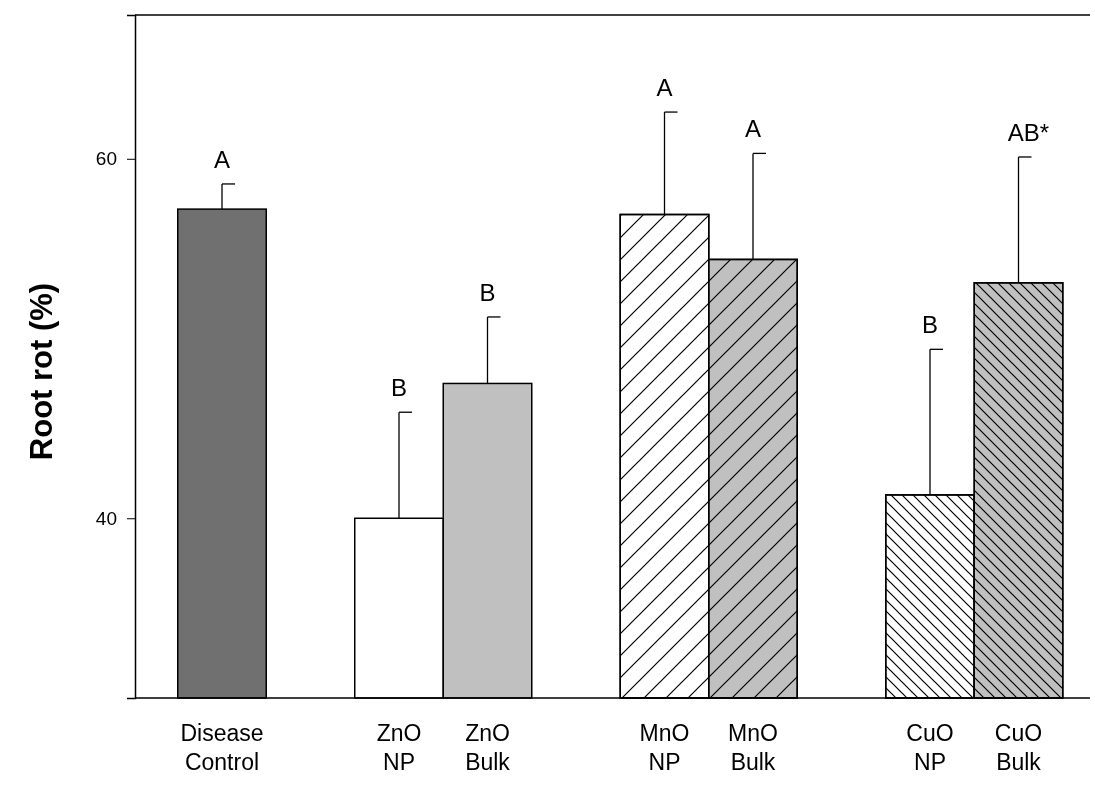  I want to click on x-tick-label: Disease Control, so click(222, 747).